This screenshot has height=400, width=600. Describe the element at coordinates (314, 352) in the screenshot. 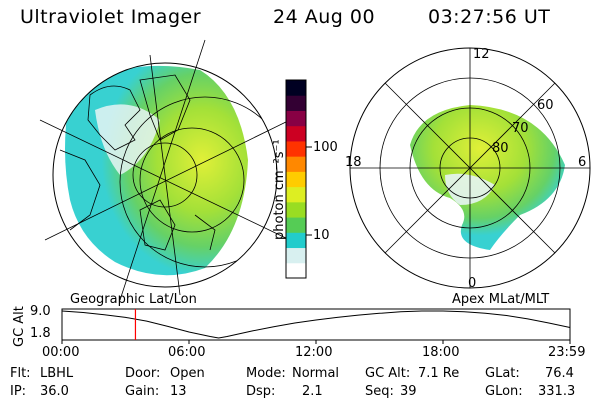

I see `x-tick-1200: 12:00` at that location.